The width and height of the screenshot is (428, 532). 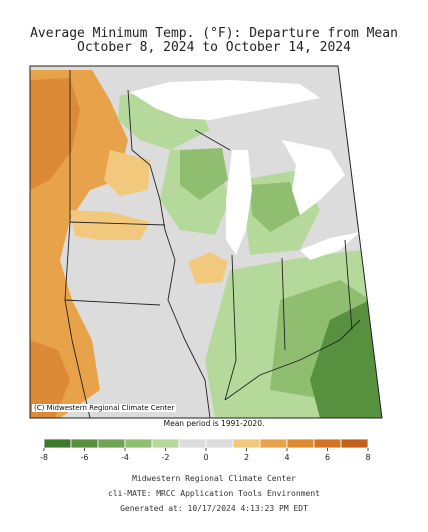 What do you see at coordinates (85, 457) in the screenshot?
I see `legend-tick-label: -6` at bounding box center [85, 457].